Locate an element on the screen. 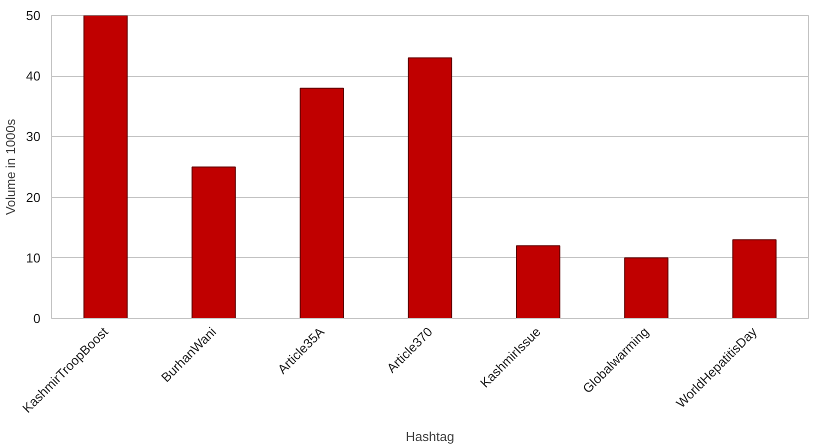 Image resolution: width=818 pixels, height=446 pixels. y-tick-label: 0 is located at coordinates (37, 318).